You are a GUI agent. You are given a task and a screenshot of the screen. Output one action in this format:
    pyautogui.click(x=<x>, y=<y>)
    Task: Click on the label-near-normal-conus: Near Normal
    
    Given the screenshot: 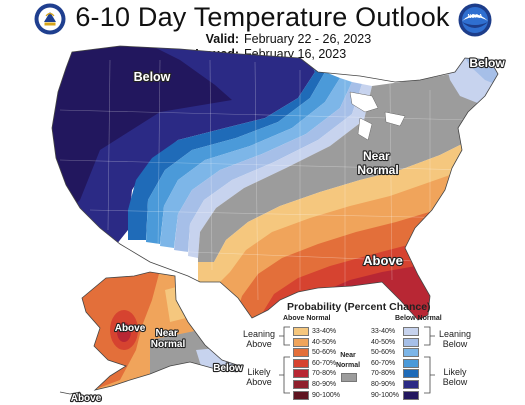 What is the action you would take?
    pyautogui.click(x=377, y=163)
    